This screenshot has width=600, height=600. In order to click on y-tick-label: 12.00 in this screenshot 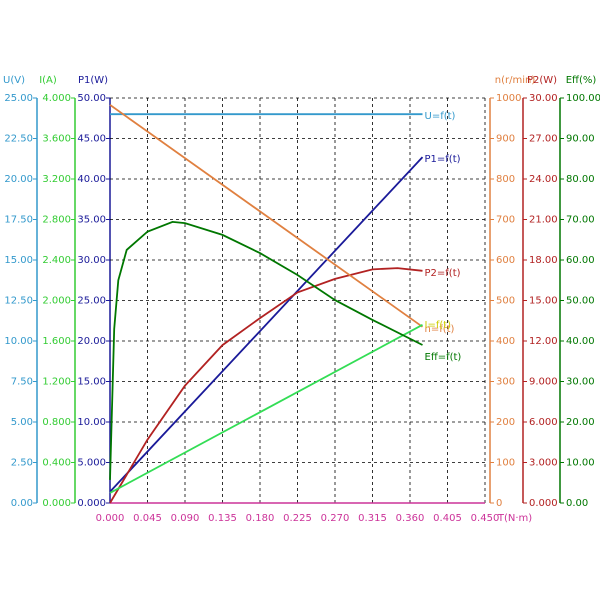, I will do `click(543, 341)`.